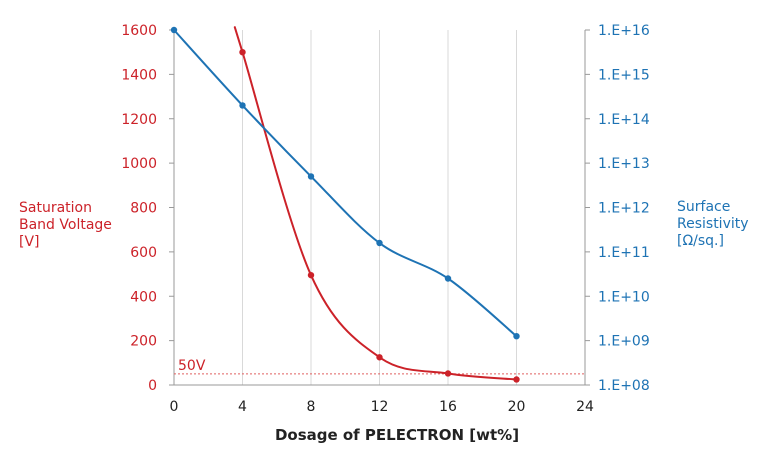 The image size is (770, 456). What do you see at coordinates (624, 31) in the screenshot?
I see `right-tick-label: 1.E+16` at bounding box center [624, 31].